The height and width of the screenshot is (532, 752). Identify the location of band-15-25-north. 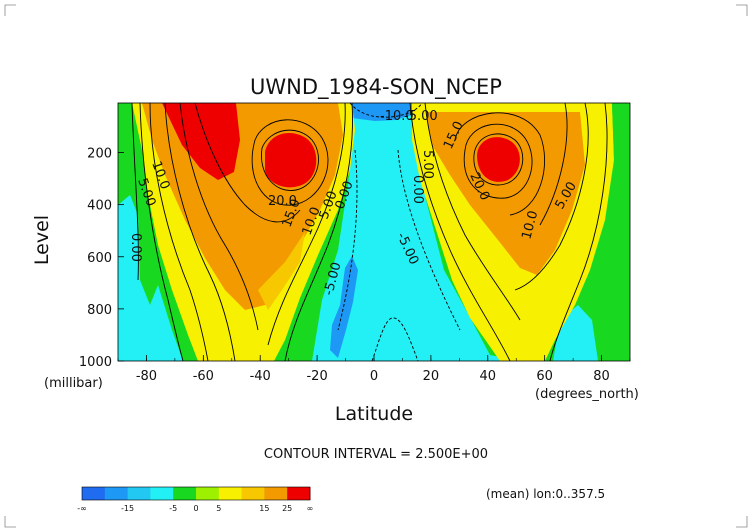
(505, 193).